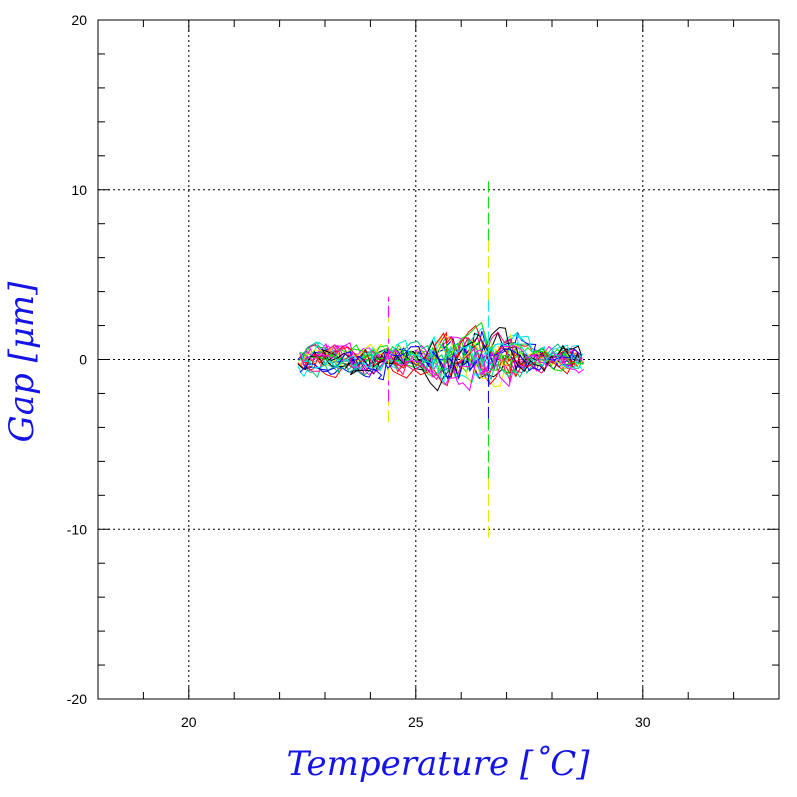 This screenshot has width=797, height=797. I want to click on y-tick-labels: 20 10 0 -10 -20, so click(77, 359).